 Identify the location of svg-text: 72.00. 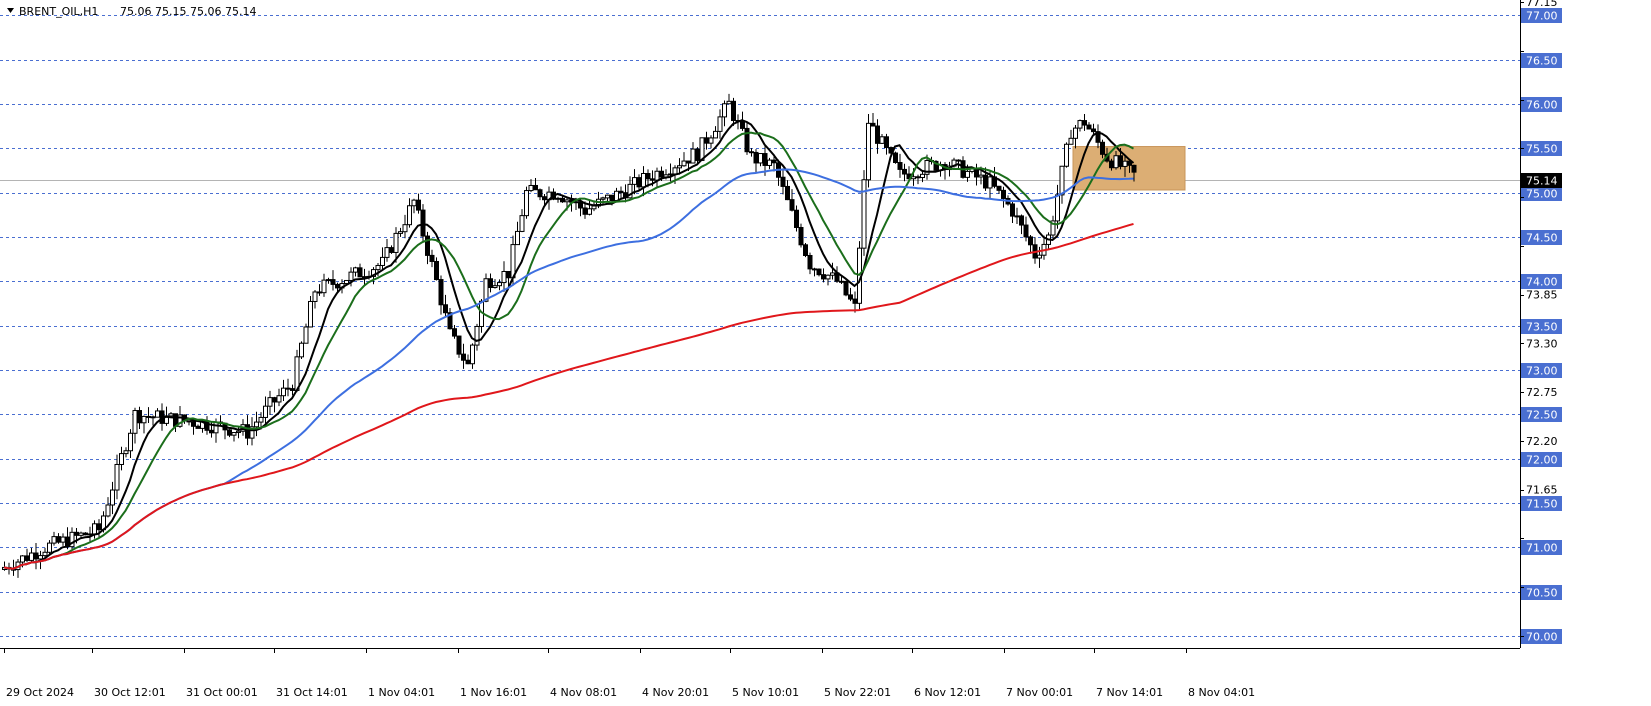
(1542, 460).